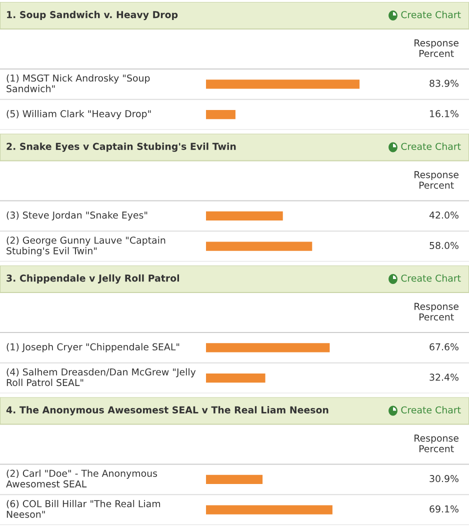 The image size is (469, 527). Describe the element at coordinates (93, 279) in the screenshot. I see `text: 3. Chippendale v Jelly Roll Patrol` at that location.